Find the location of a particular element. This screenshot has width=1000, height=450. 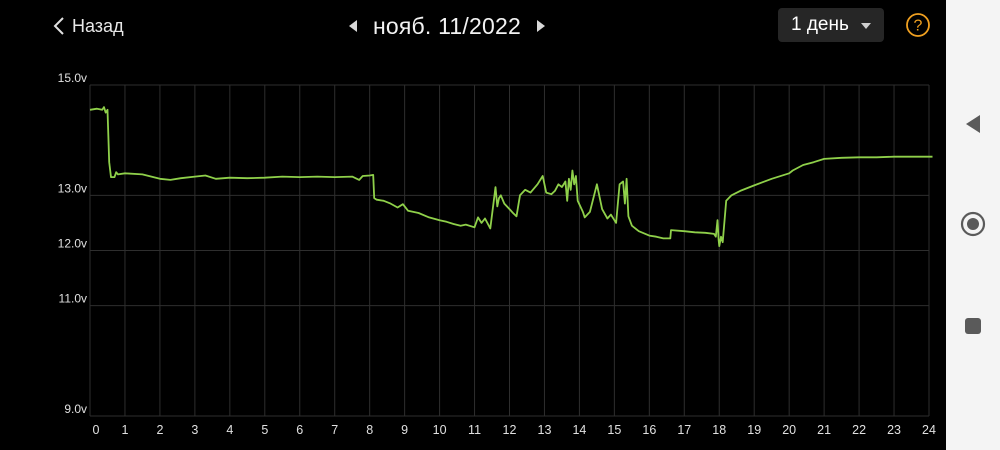

x-tick-label: 0 is located at coordinates (96, 430).